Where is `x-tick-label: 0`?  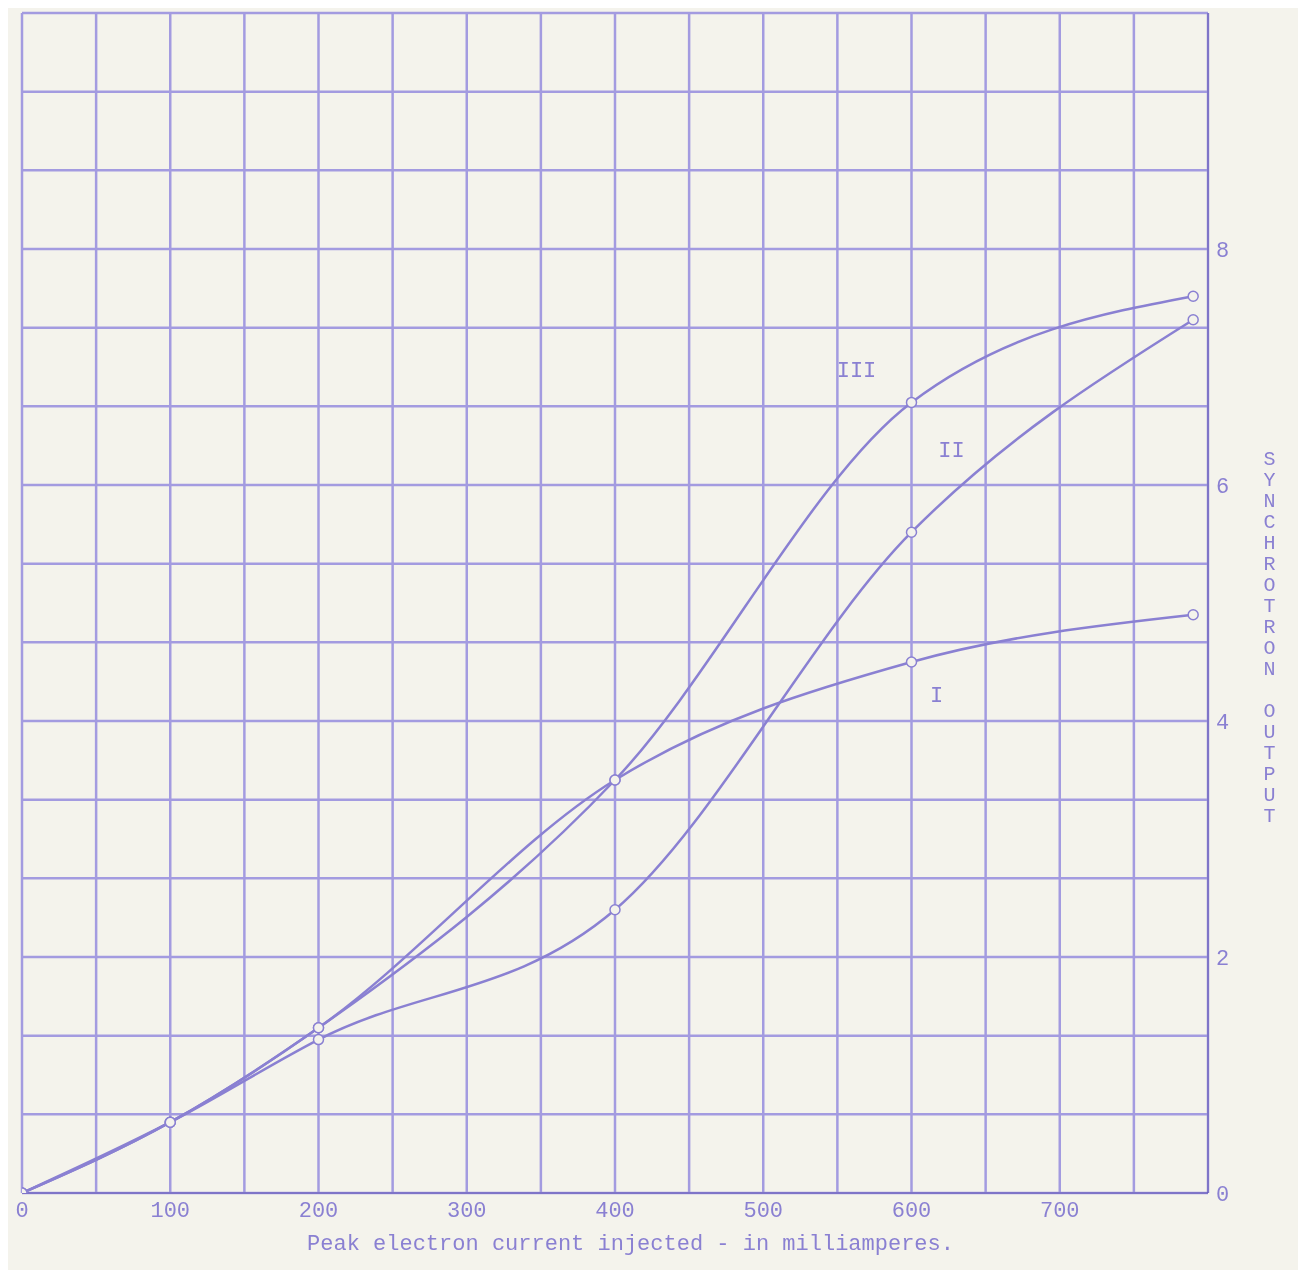 x-tick-label: 0 is located at coordinates (22, 1211).